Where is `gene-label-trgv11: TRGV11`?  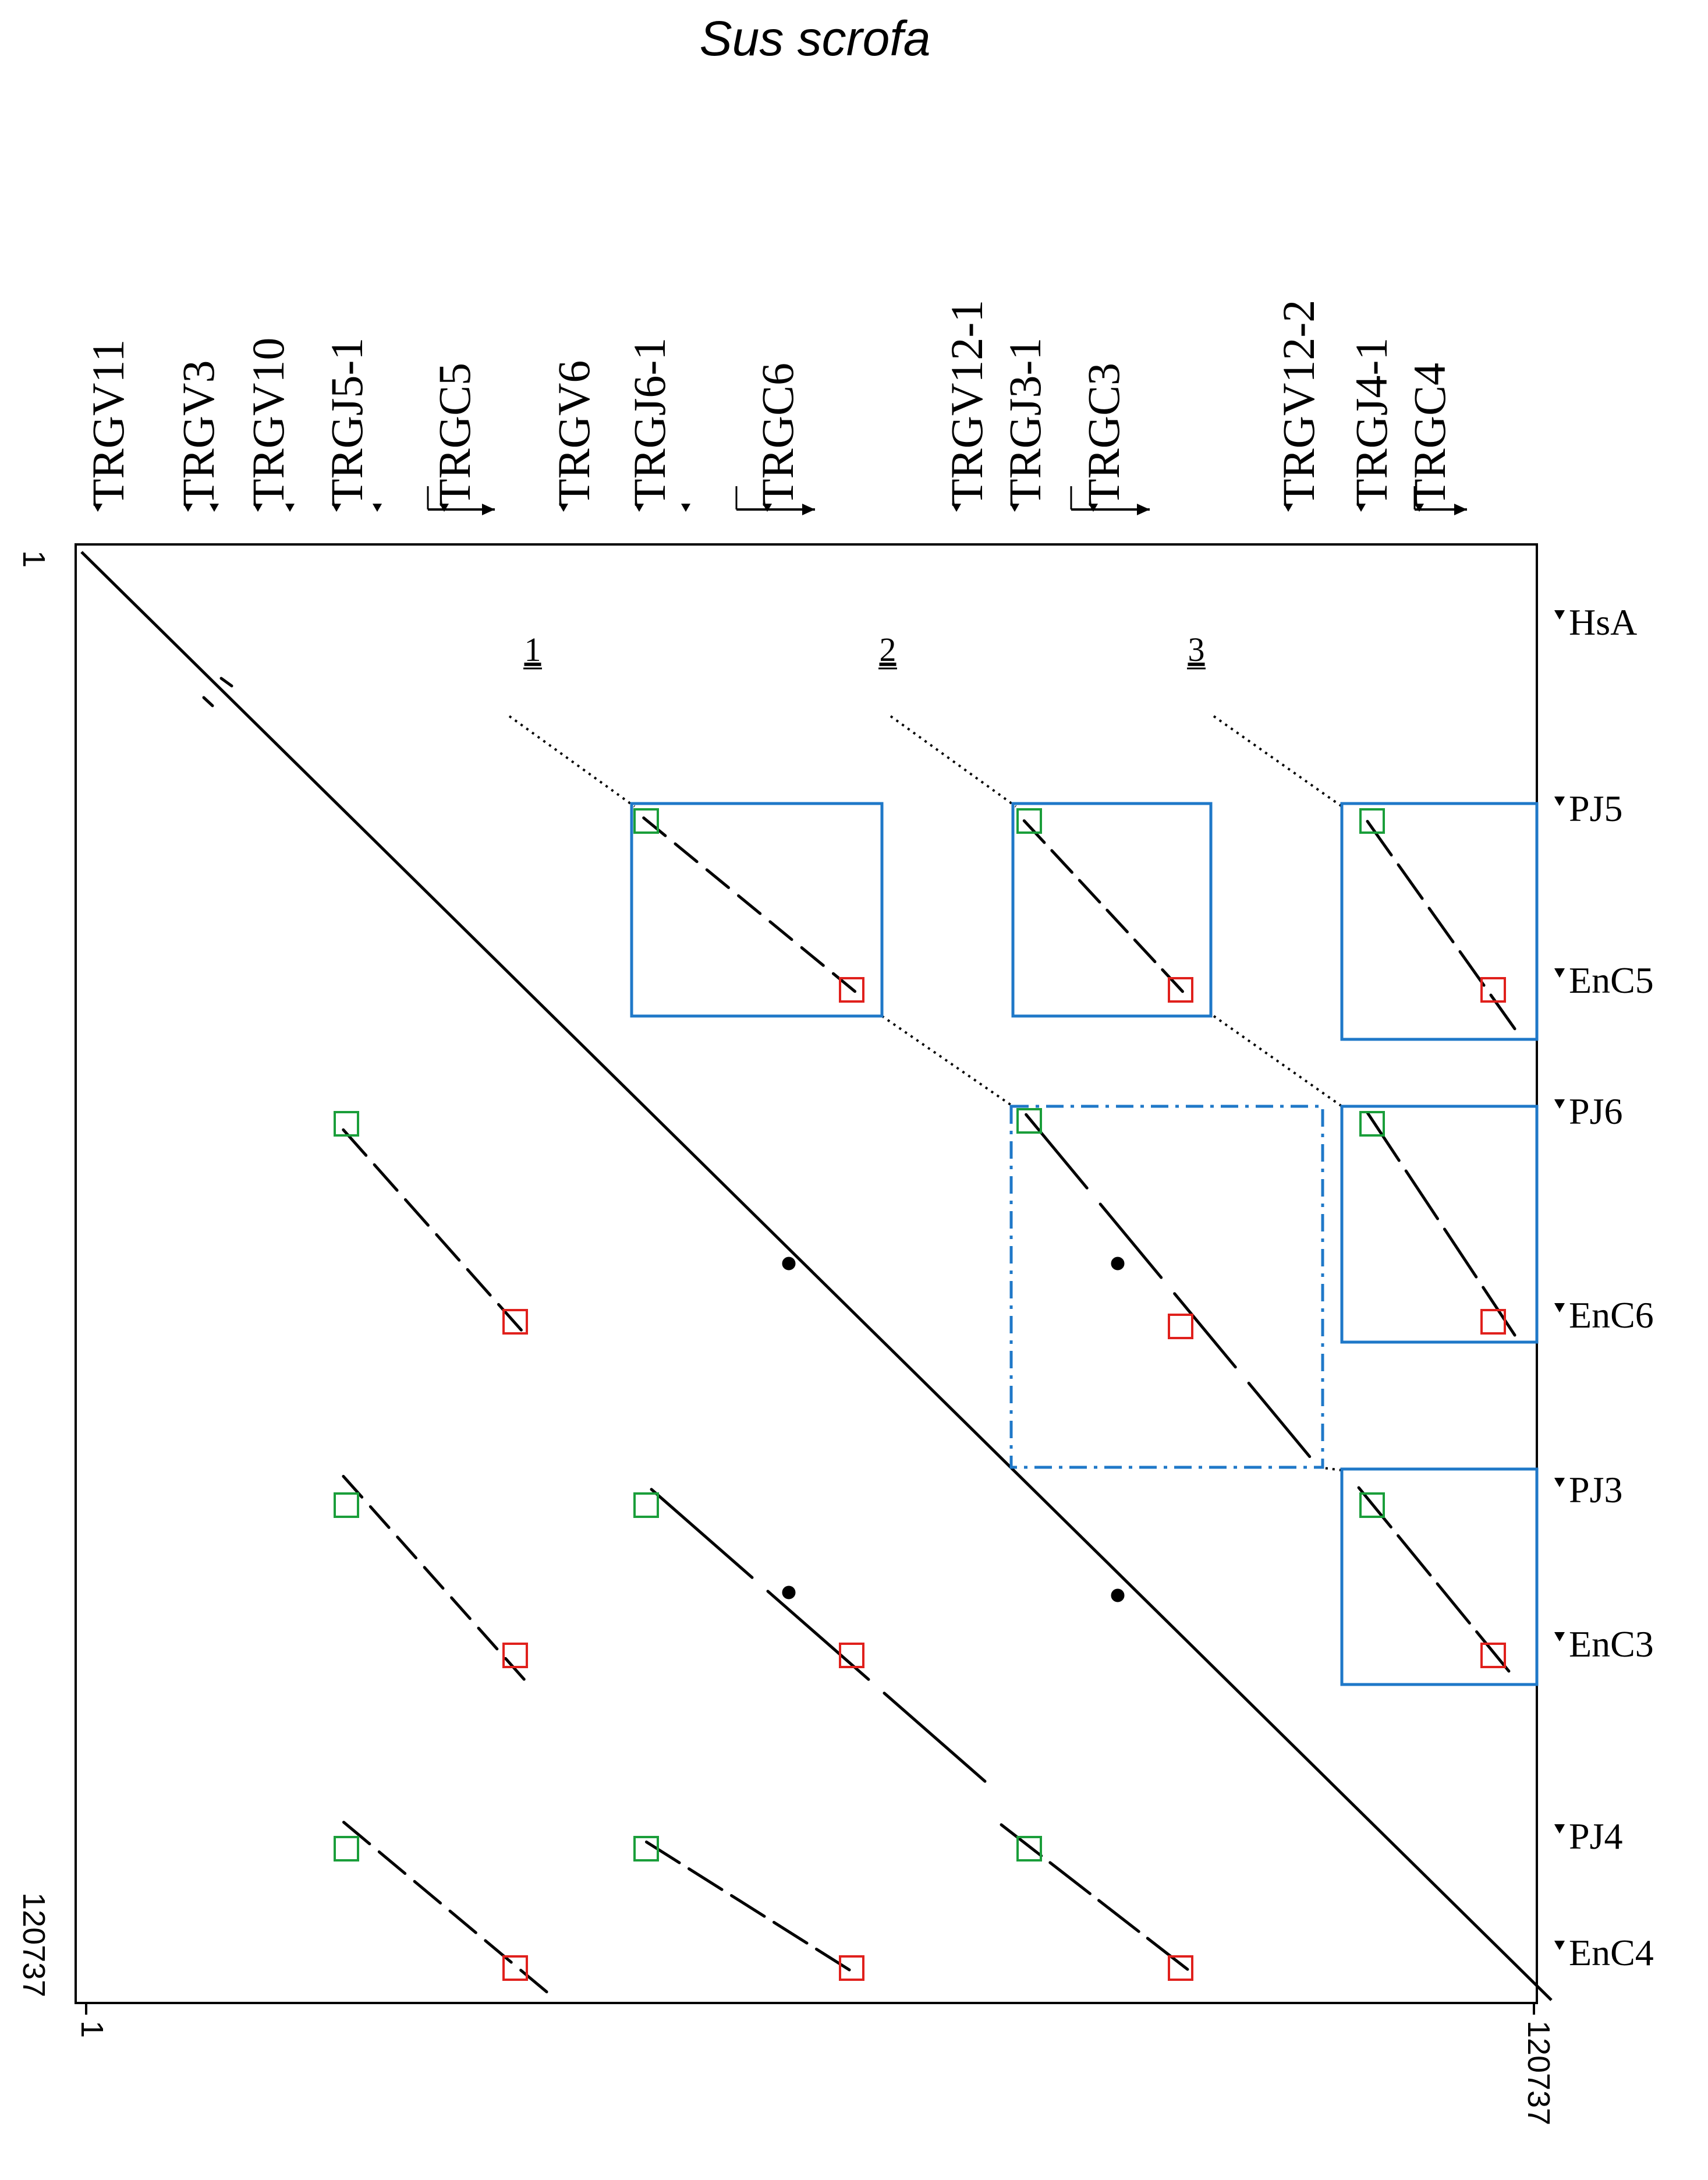
gene-label-trgv11: TRGV11 is located at coordinates (108, 423).